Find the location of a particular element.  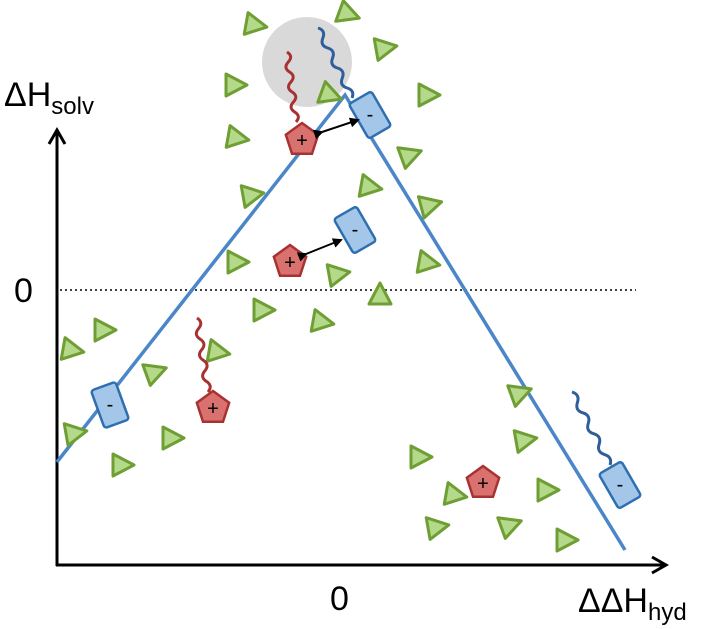

y-label-subscript: solv is located at coordinates (72, 106).